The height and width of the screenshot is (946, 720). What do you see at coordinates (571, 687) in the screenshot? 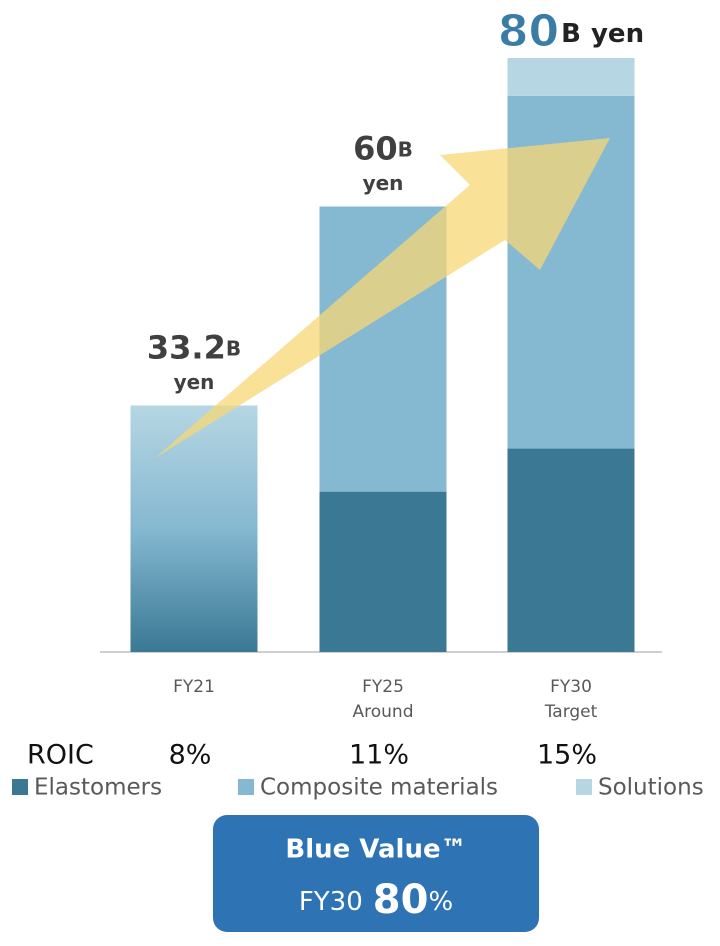
I see `x-tick-label: FY30` at bounding box center [571, 687].